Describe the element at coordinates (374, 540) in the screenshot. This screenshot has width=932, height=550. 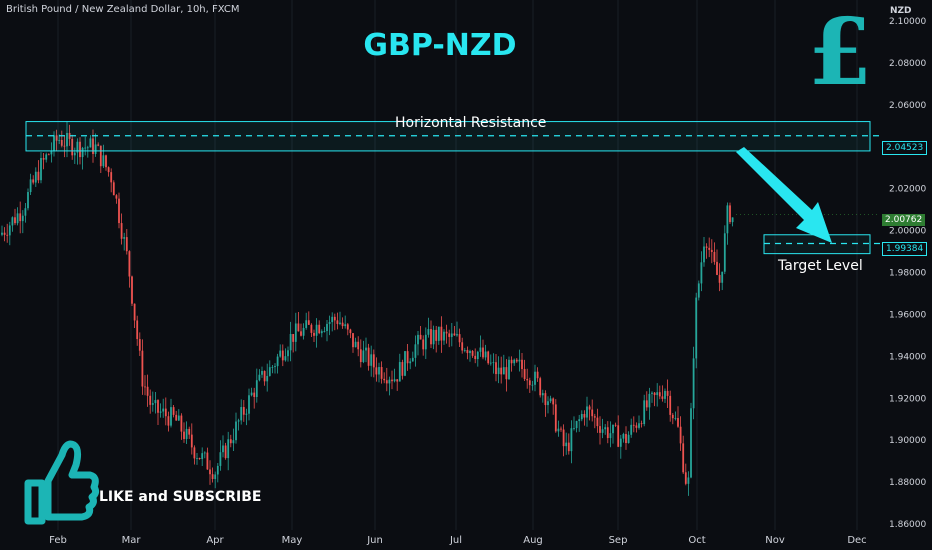
I see `x-tick-label: Jun` at that location.